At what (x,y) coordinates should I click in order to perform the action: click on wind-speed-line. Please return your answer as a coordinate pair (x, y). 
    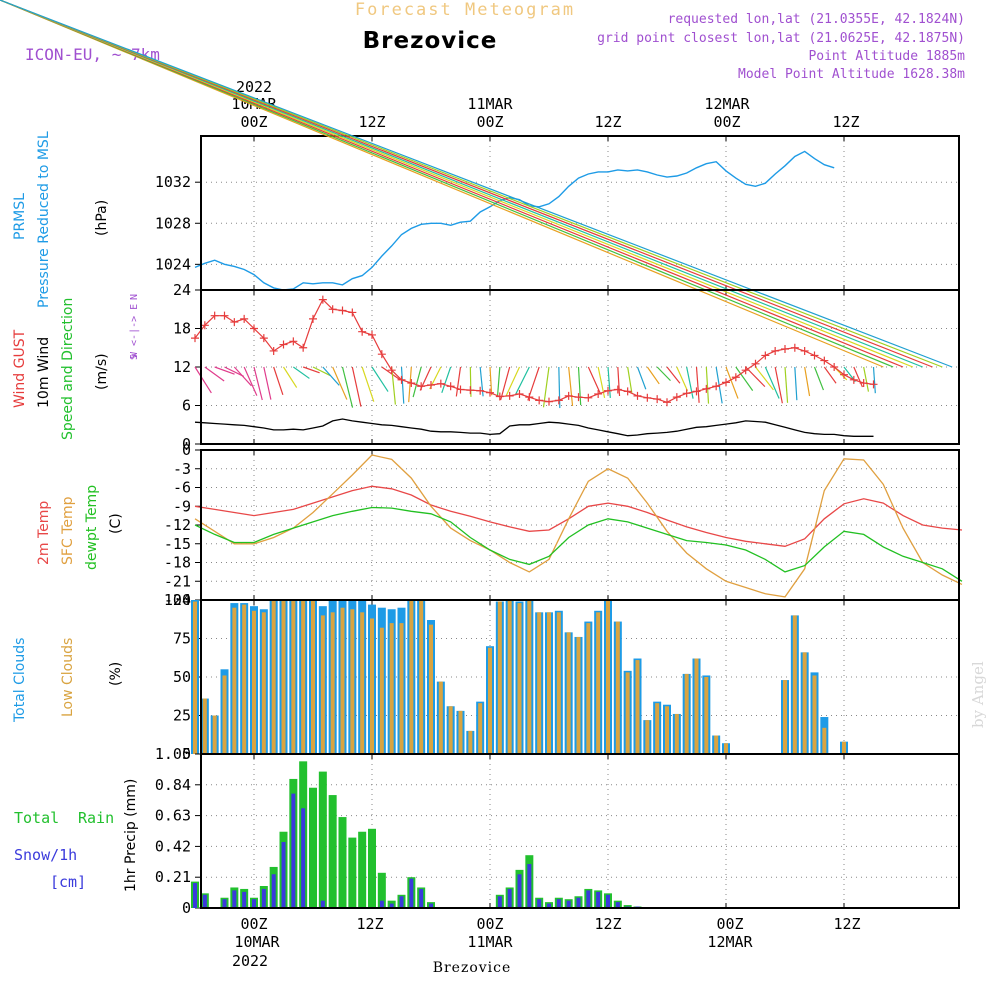
    Looking at the image, I should click on (534, 427).